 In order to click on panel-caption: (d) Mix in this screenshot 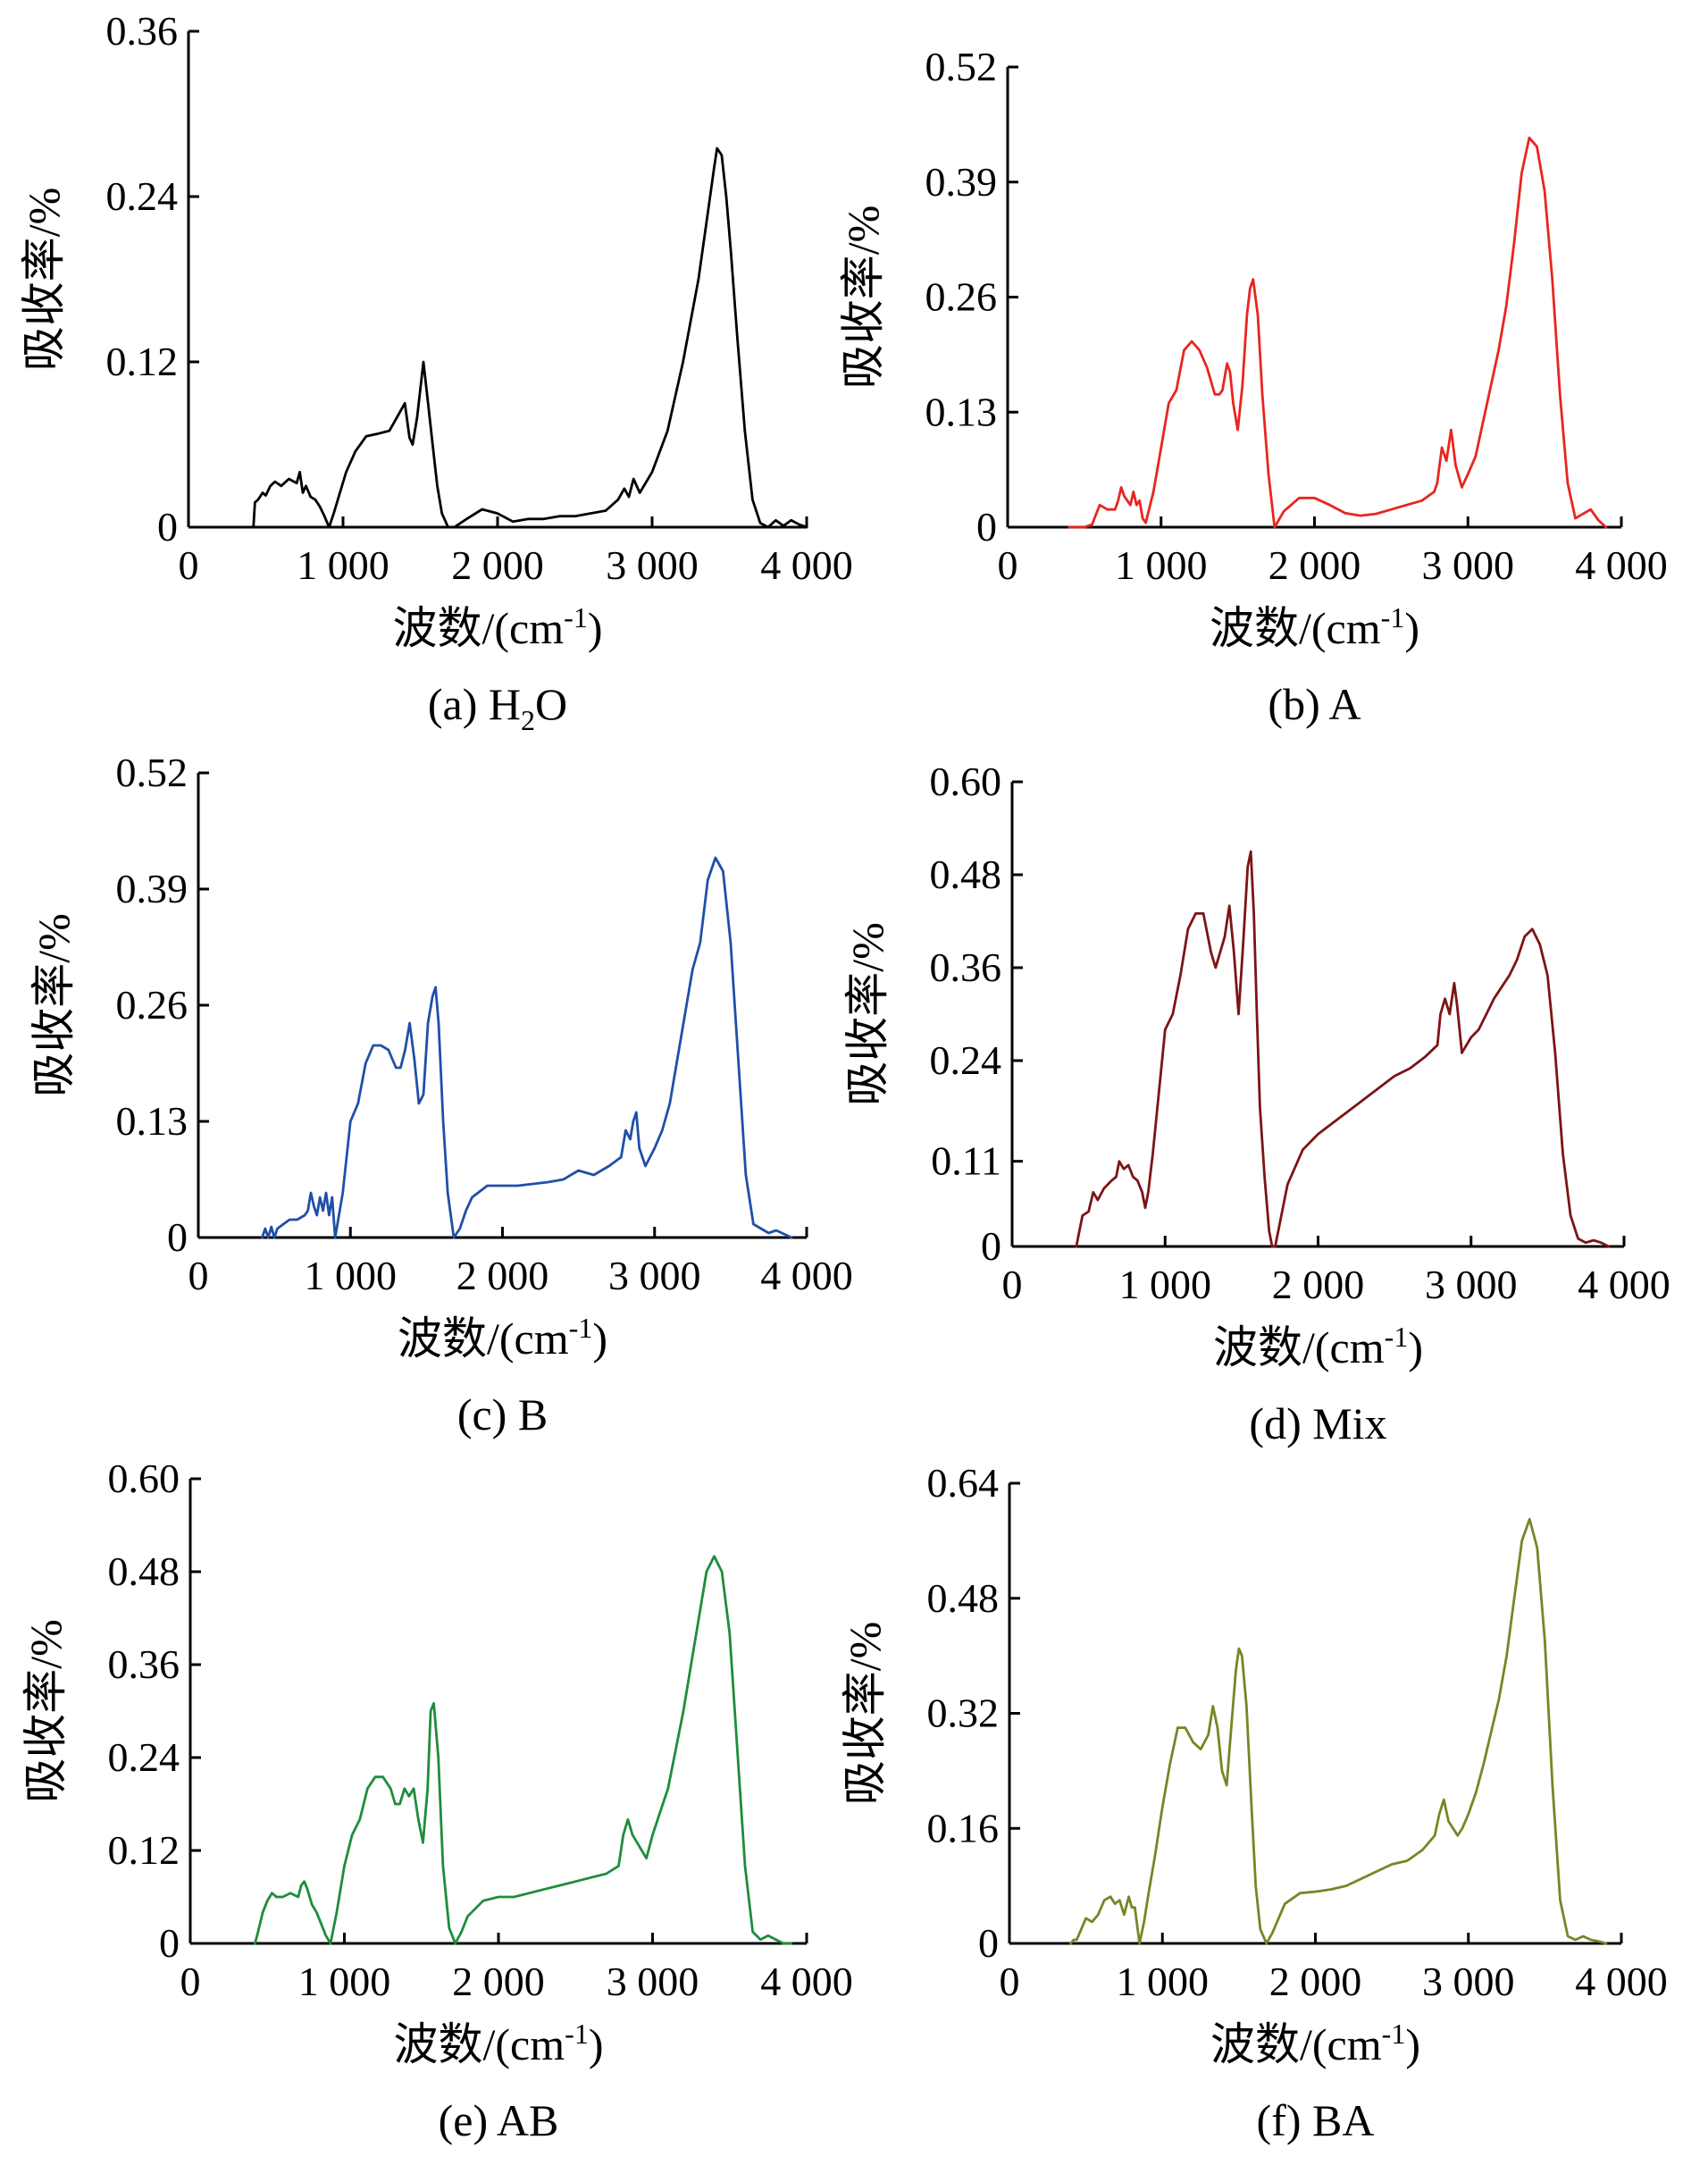, I will do `click(1317, 1423)`.